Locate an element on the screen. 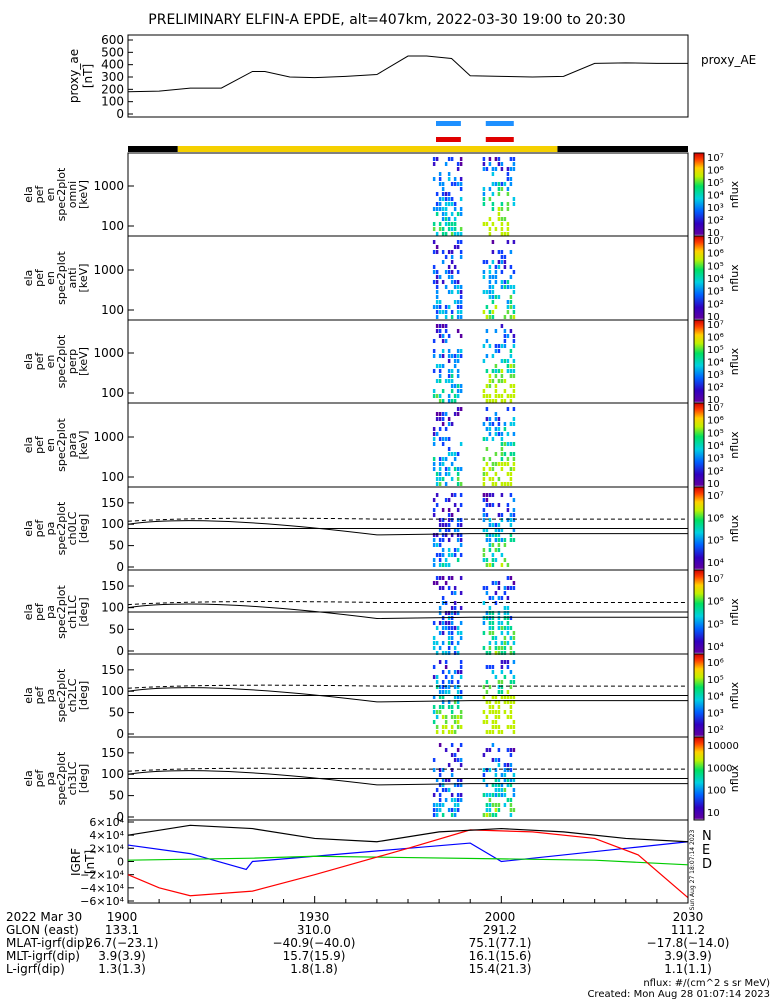  pa-colorbar-tick-label: 10 is located at coordinates (713, 813).